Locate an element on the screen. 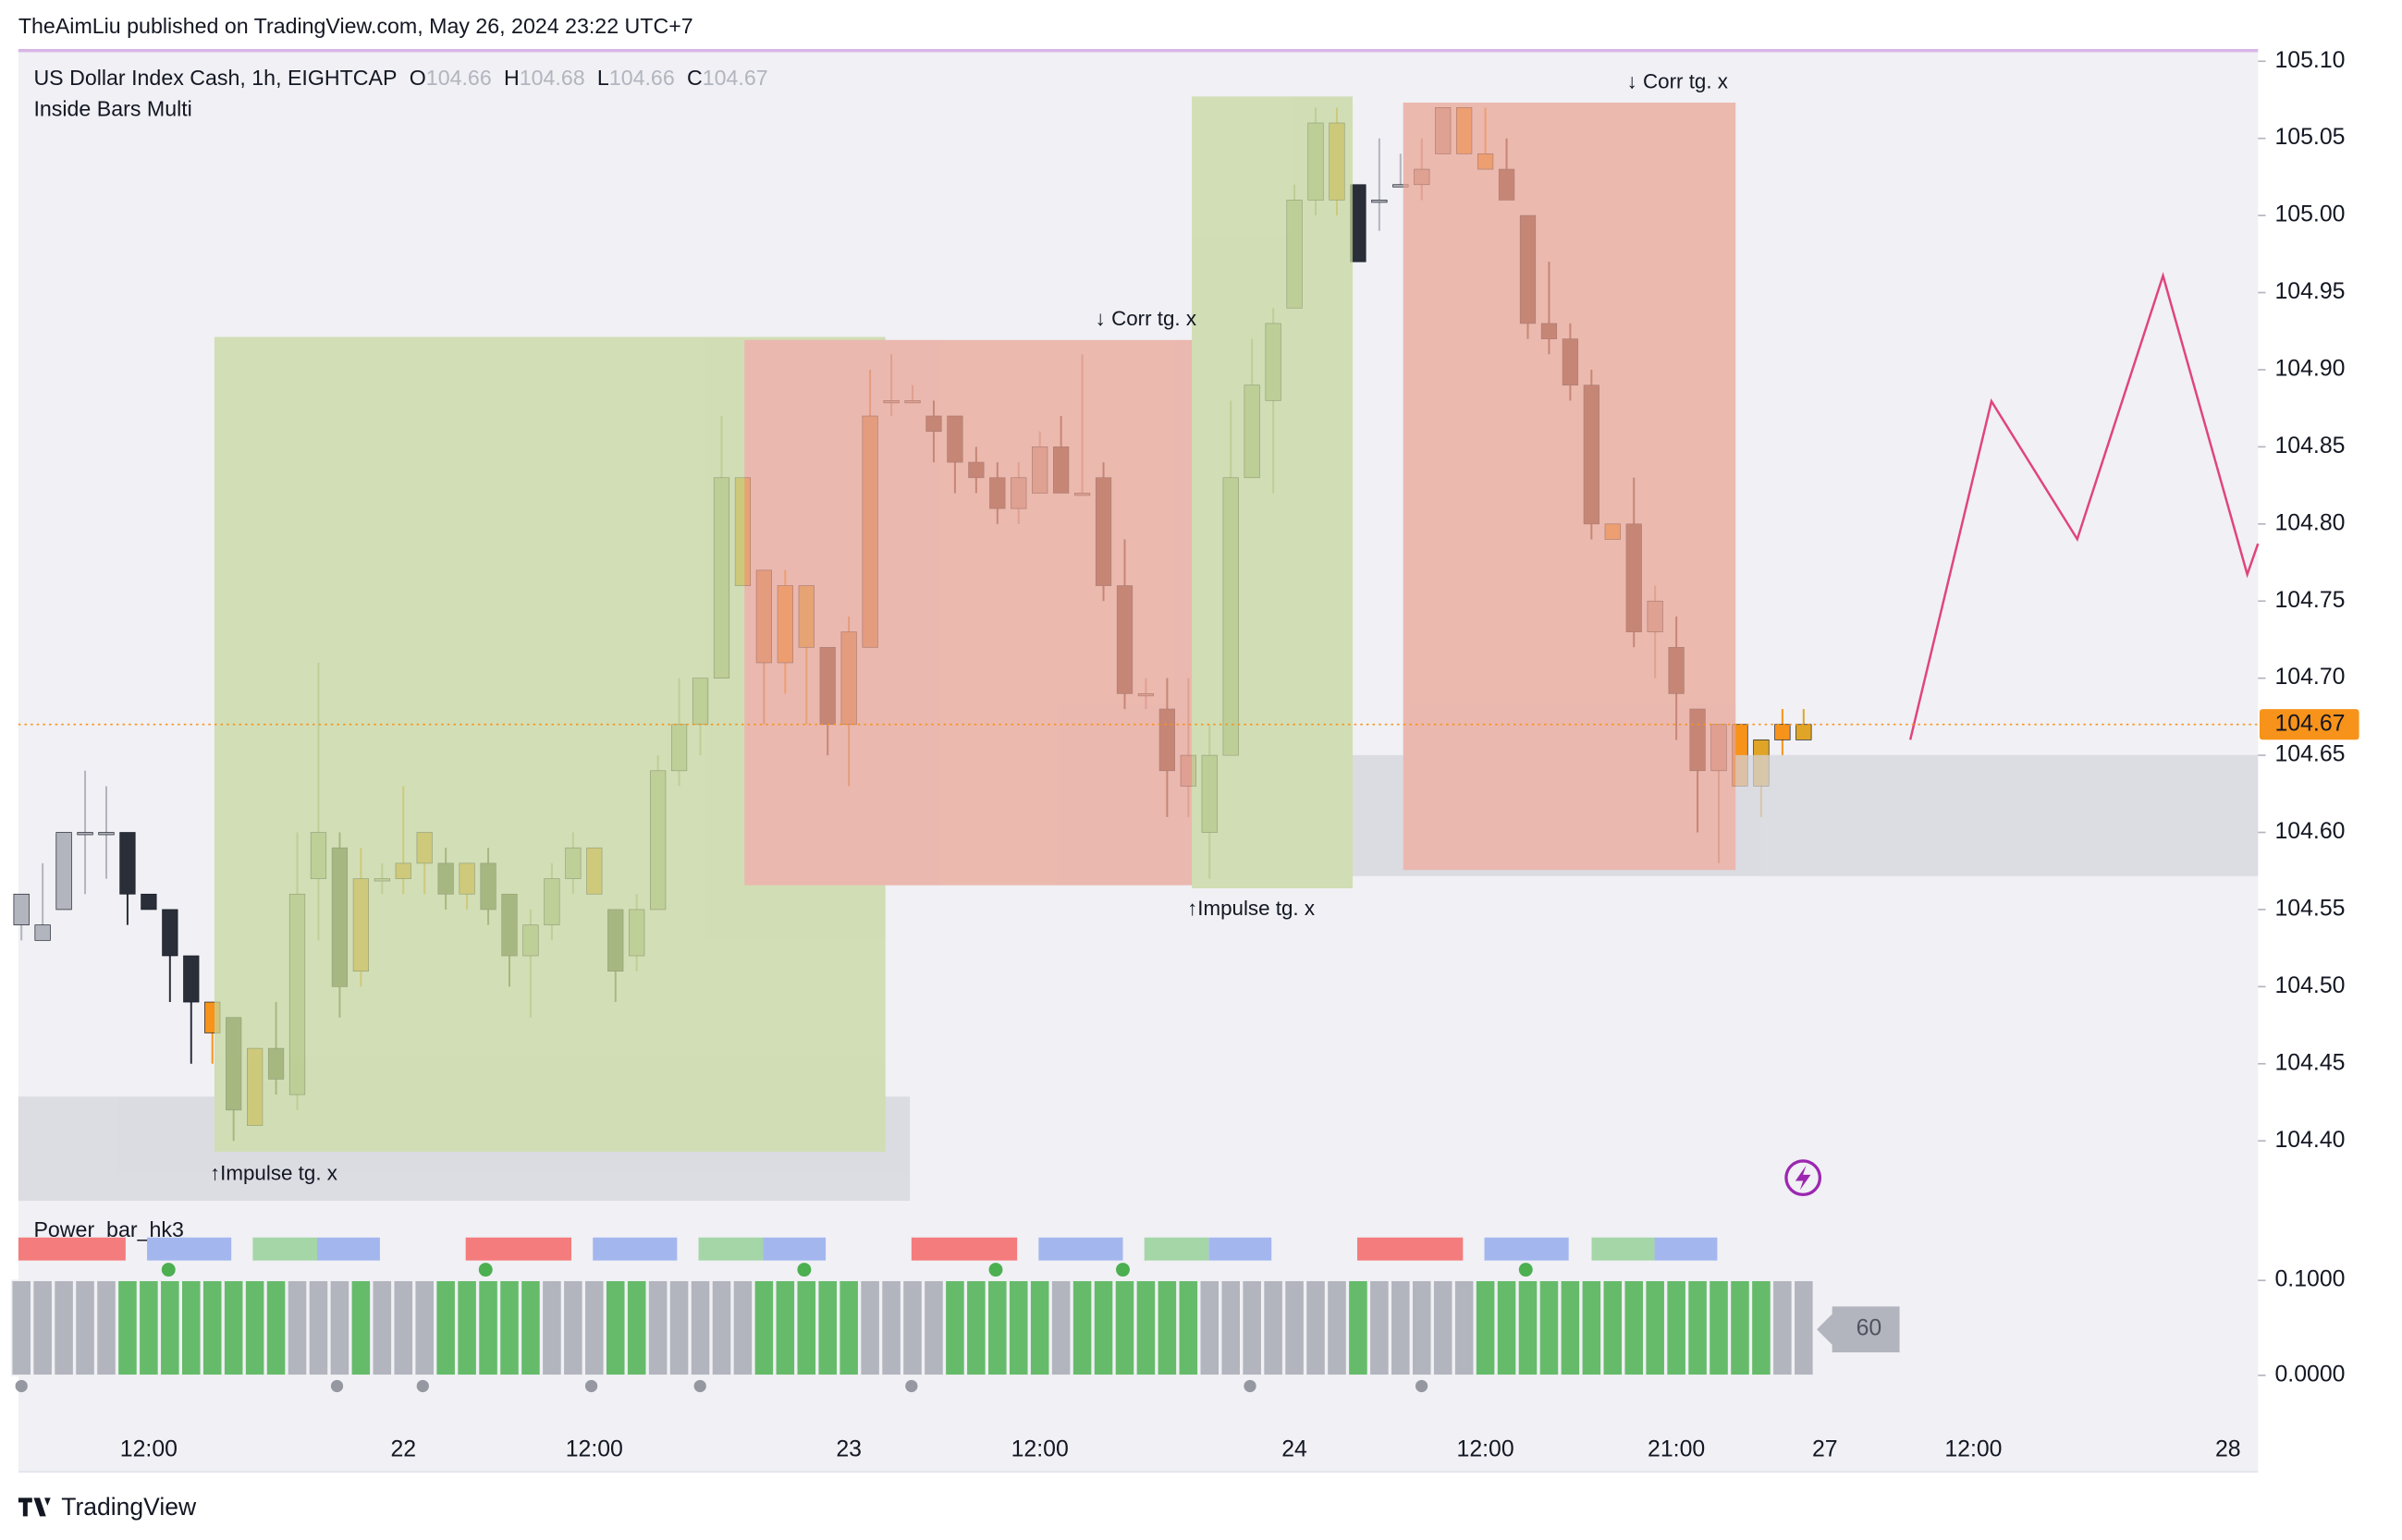 This screenshot has height=1540, width=2402. price-label-box is located at coordinates (2309, 724).